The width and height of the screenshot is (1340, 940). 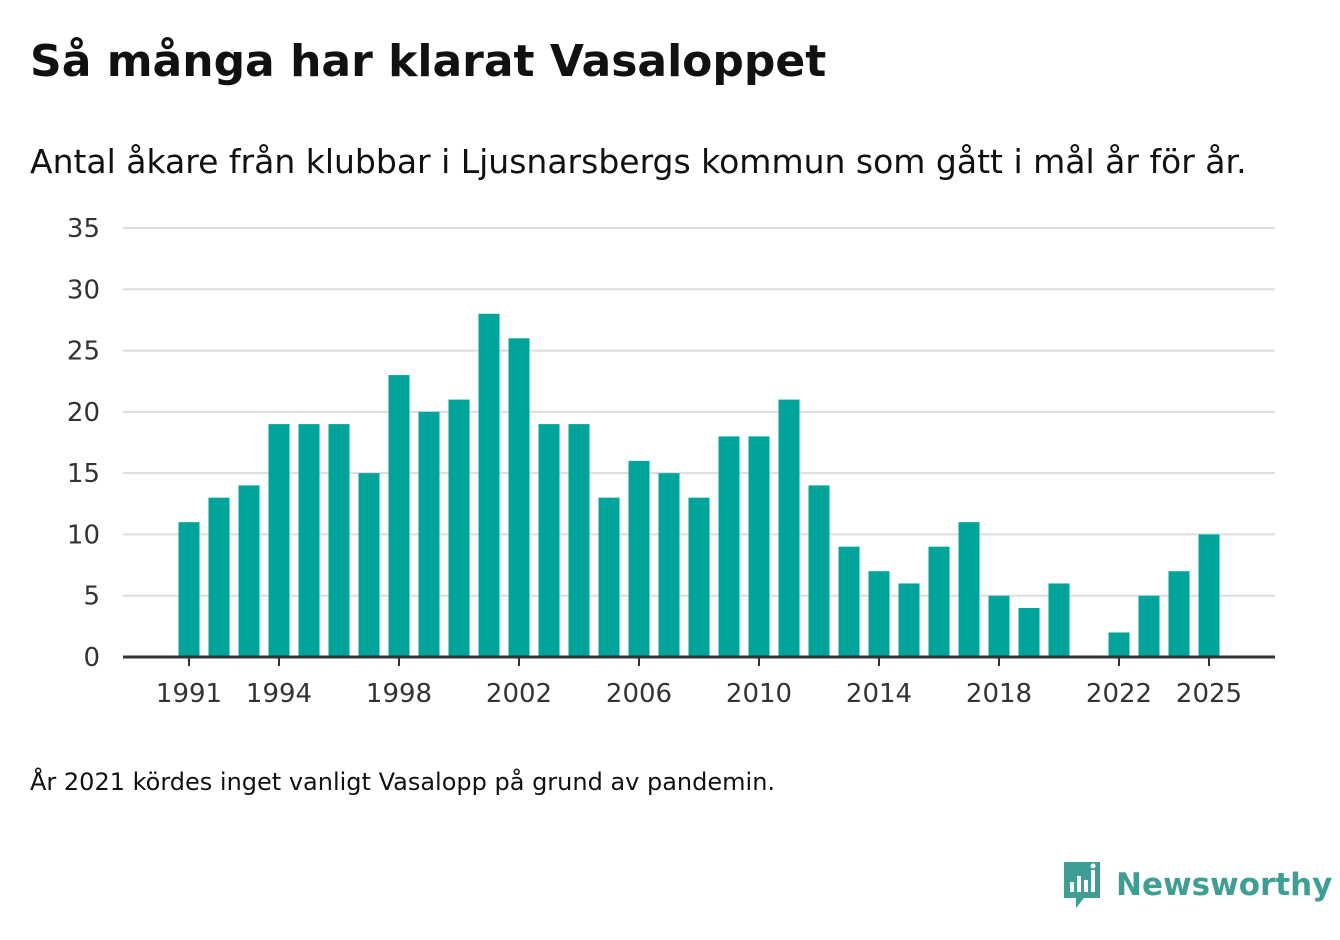 I want to click on y-tick-label: 0, so click(x=91, y=658).